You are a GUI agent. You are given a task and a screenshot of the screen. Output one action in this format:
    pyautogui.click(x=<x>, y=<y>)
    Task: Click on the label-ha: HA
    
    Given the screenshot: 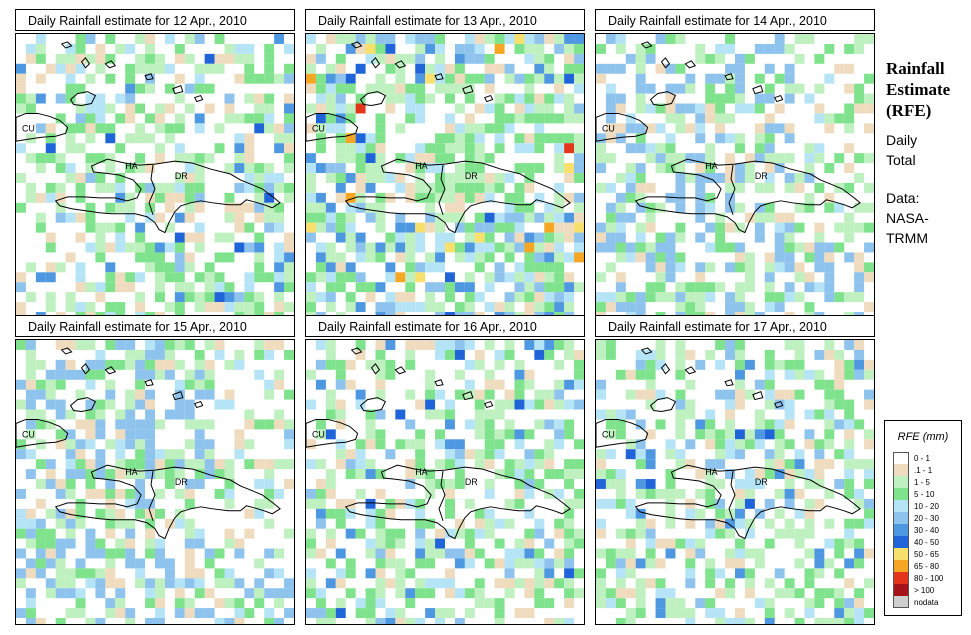 What is the action you would take?
    pyautogui.click(x=421, y=166)
    